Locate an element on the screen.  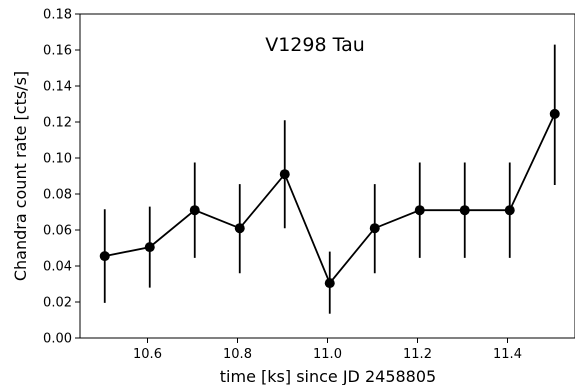
y-tick-label: 0.14 is located at coordinates (57, 87).